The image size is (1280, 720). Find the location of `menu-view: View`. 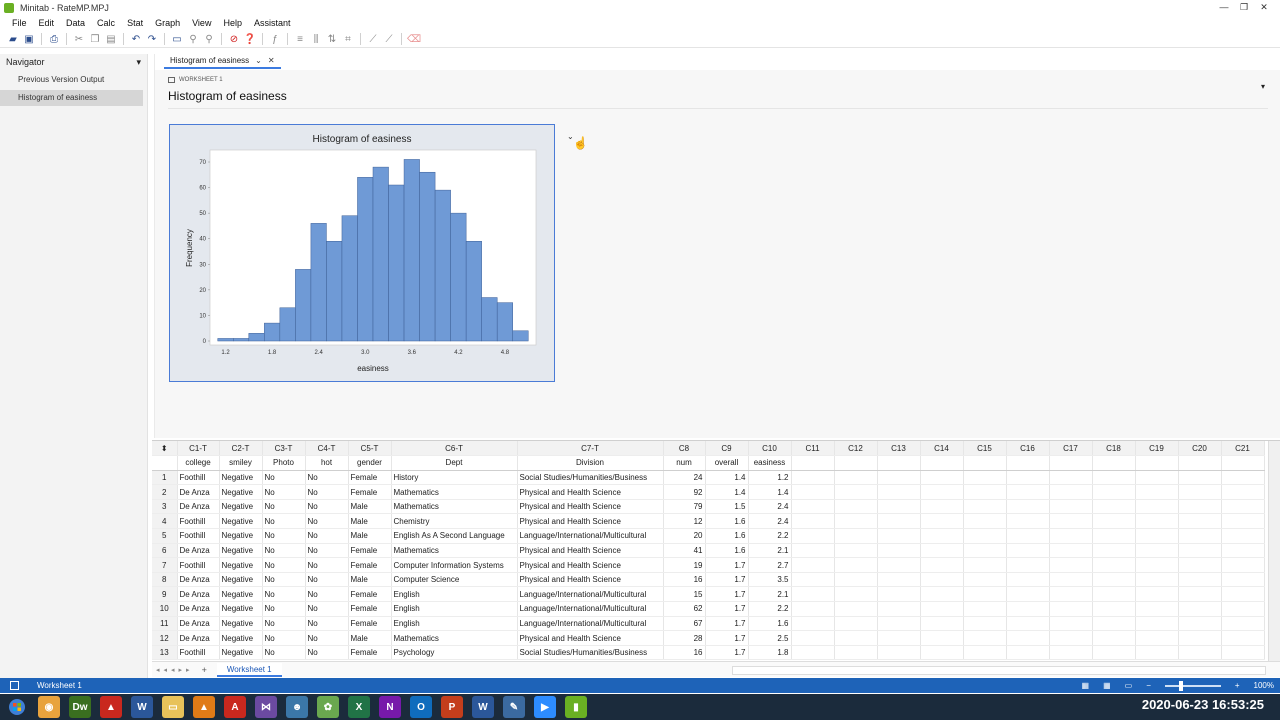

menu-view: View is located at coordinates (202, 23).